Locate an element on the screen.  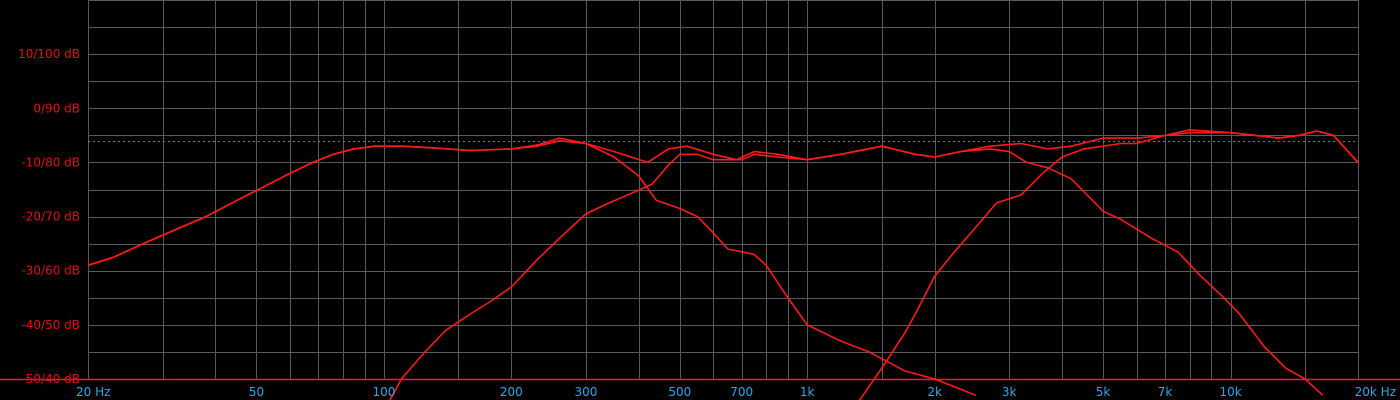
x-tick-label: 700 is located at coordinates (741, 392).